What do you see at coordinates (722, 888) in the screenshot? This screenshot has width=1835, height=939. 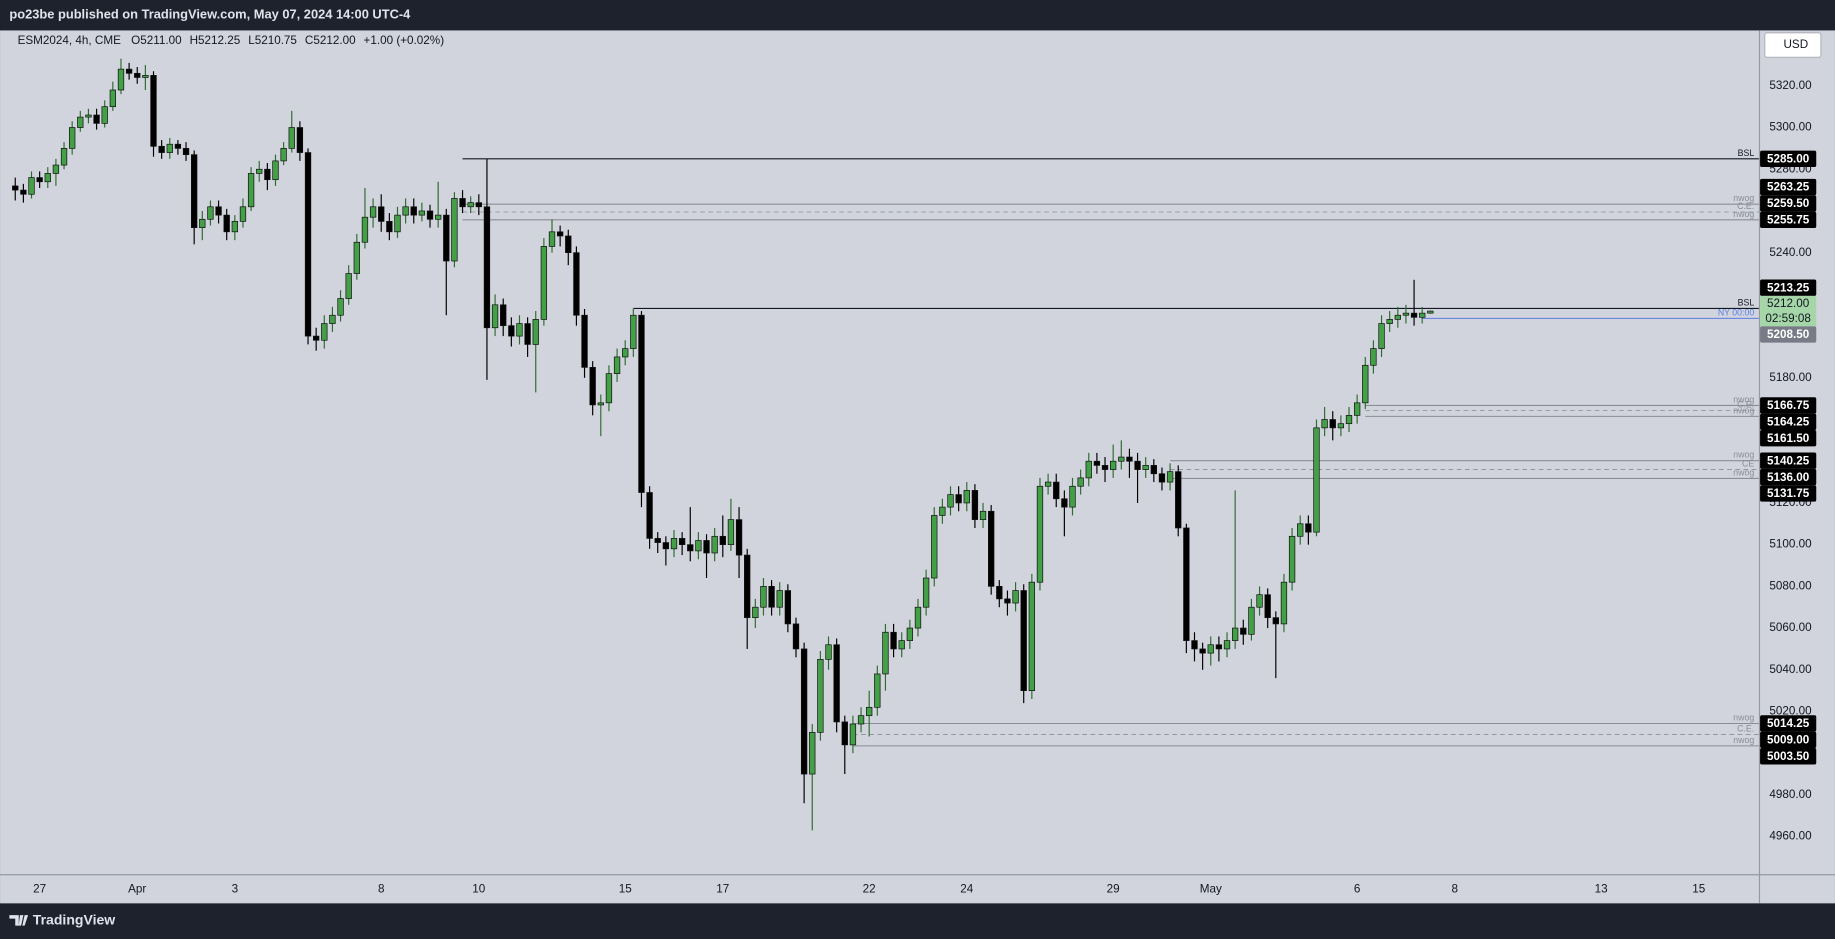 I see `x-tick-label: 17` at bounding box center [722, 888].